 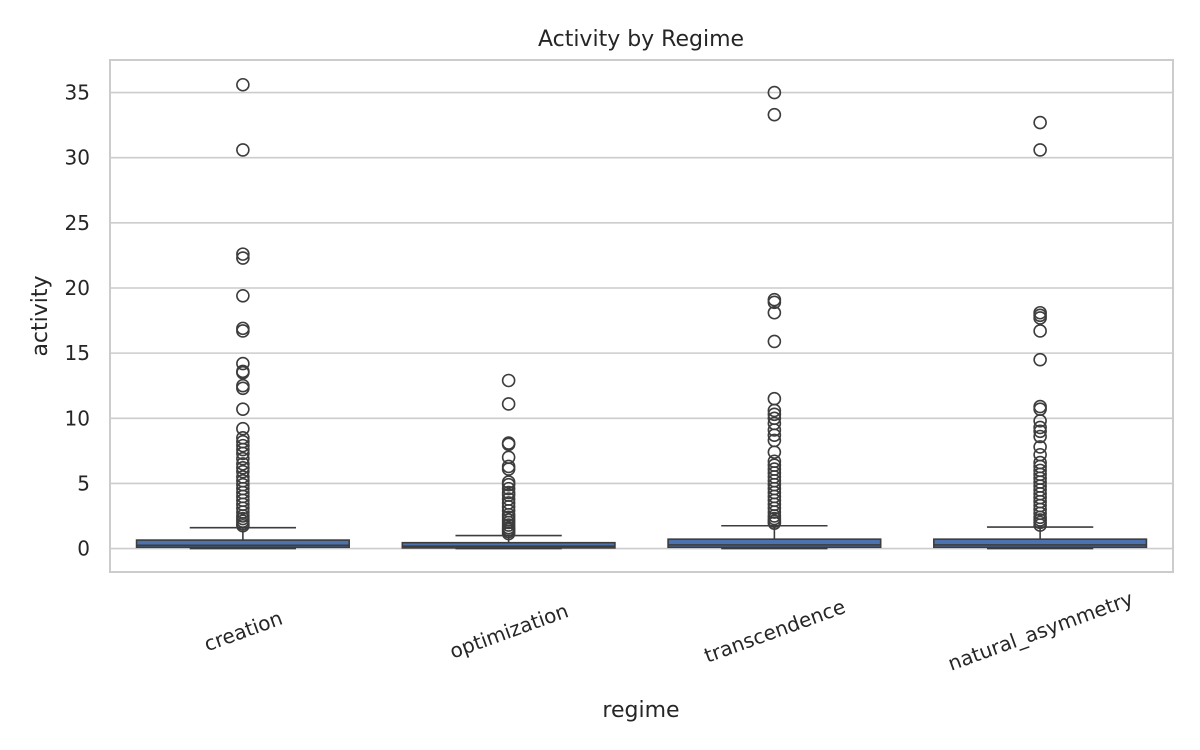 What do you see at coordinates (77, 321) in the screenshot?
I see `y-tick-labels: 0 5 10 15 20 25 30 35` at bounding box center [77, 321].